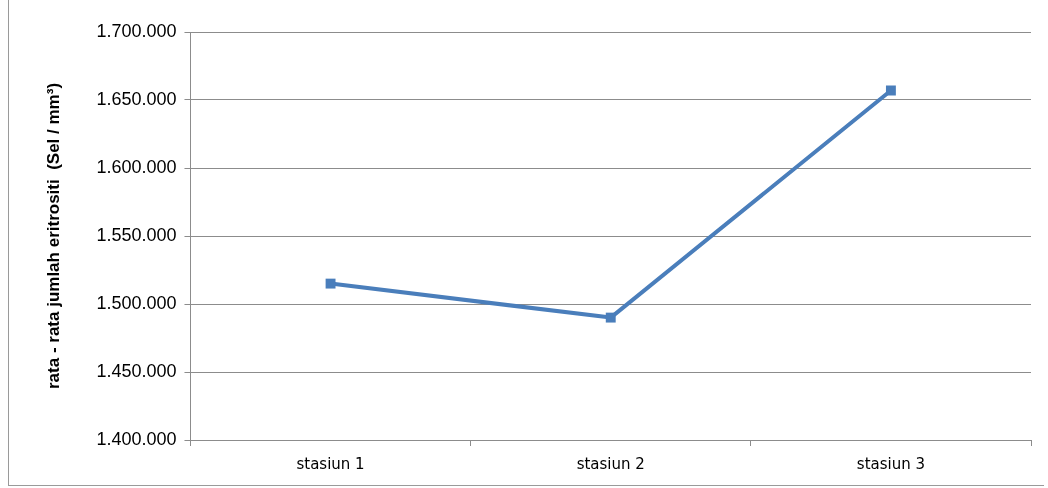 Image resolution: width=1048 pixels, height=488 pixels. I want to click on y-tick-label: 1.550.000, so click(136, 234).